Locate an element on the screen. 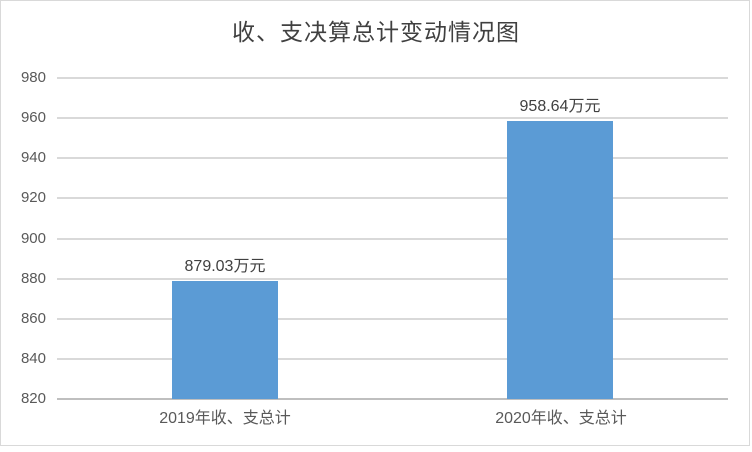  x-axis-line is located at coordinates (392, 399).